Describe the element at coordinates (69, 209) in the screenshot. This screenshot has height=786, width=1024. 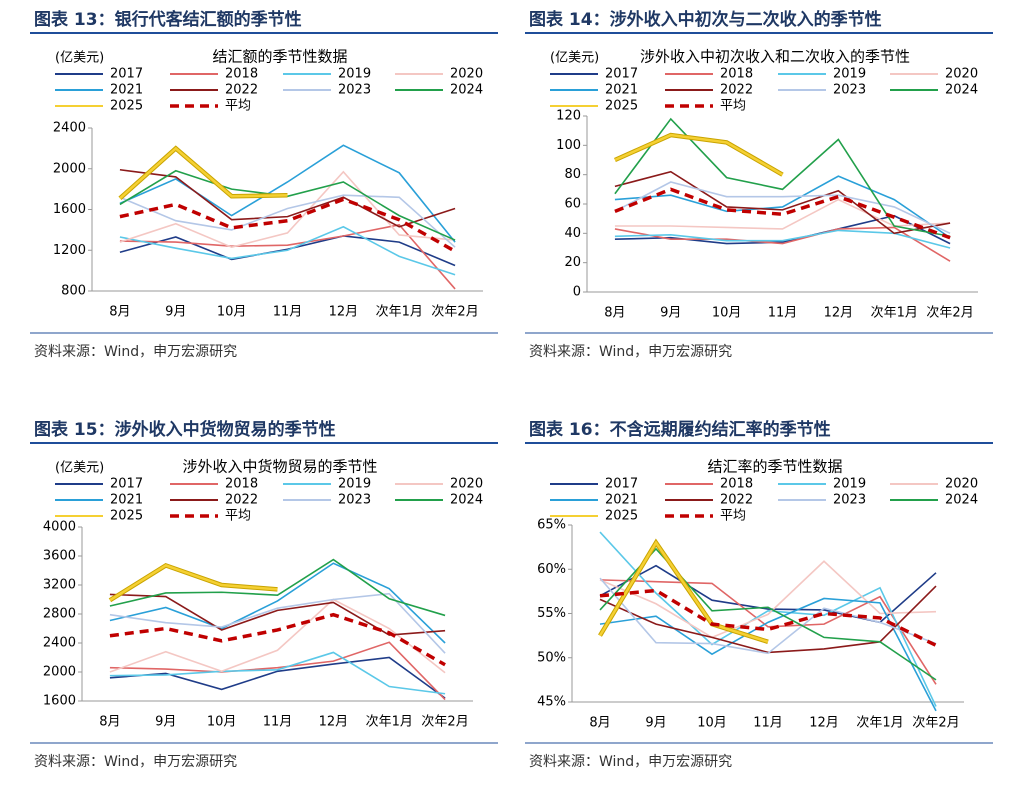
I see `y-tick-label: 1600` at that location.